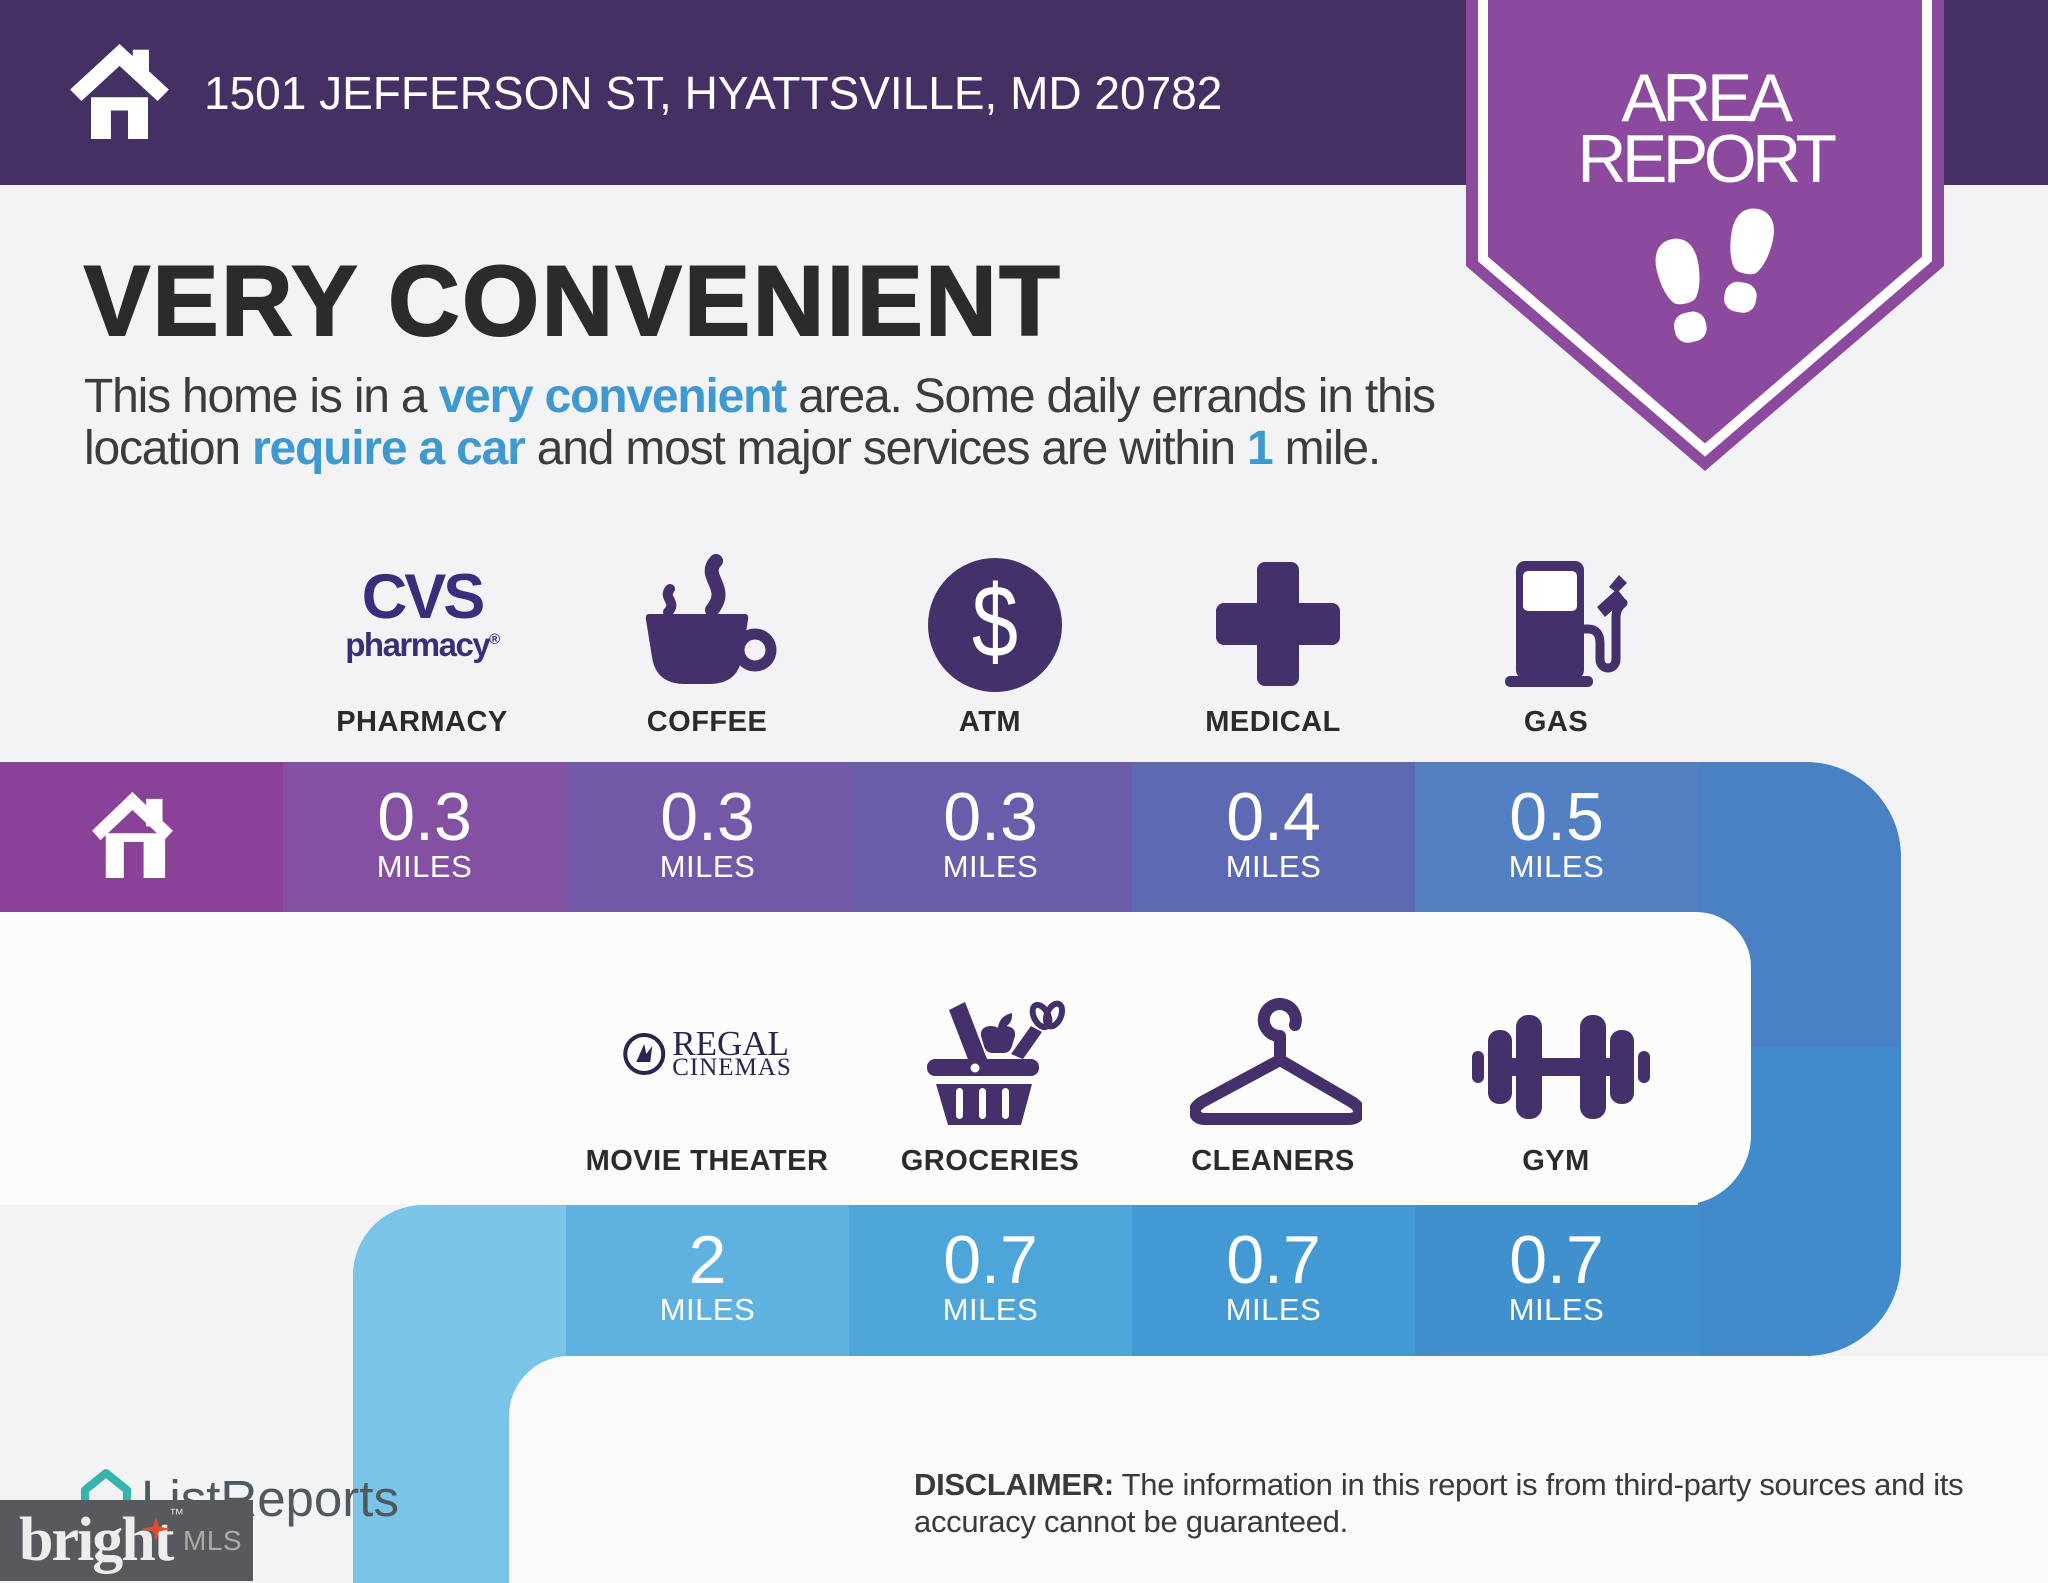 This screenshot has width=2048, height=1583. What do you see at coordinates (1707, 98) in the screenshot?
I see `svg-text: AREA` at bounding box center [1707, 98].